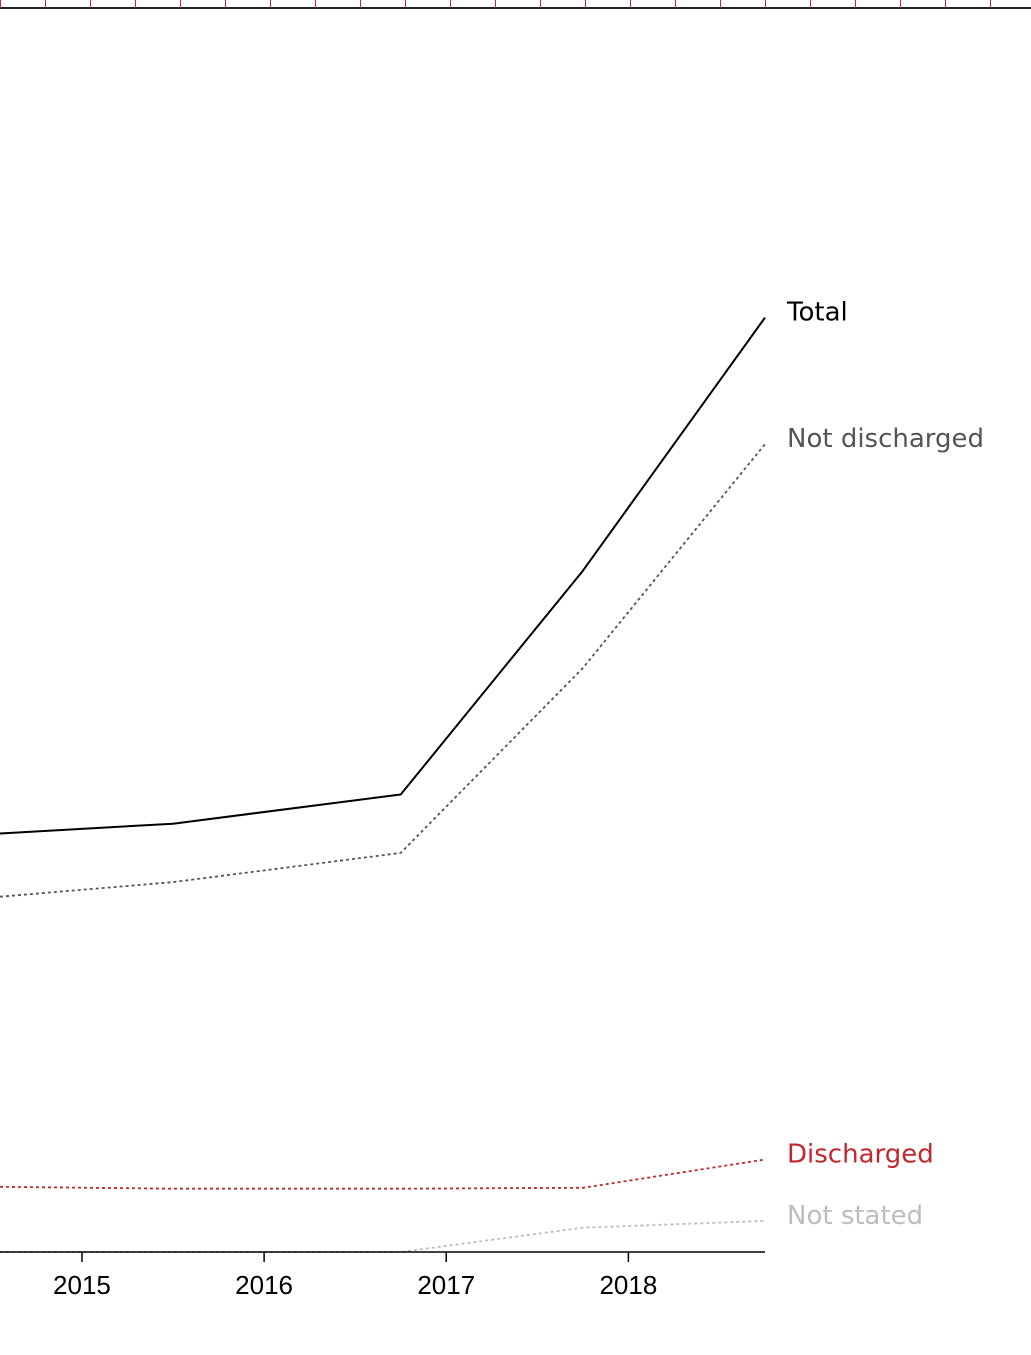  What do you see at coordinates (817, 313) in the screenshot?
I see `series-label-total: Total` at bounding box center [817, 313].